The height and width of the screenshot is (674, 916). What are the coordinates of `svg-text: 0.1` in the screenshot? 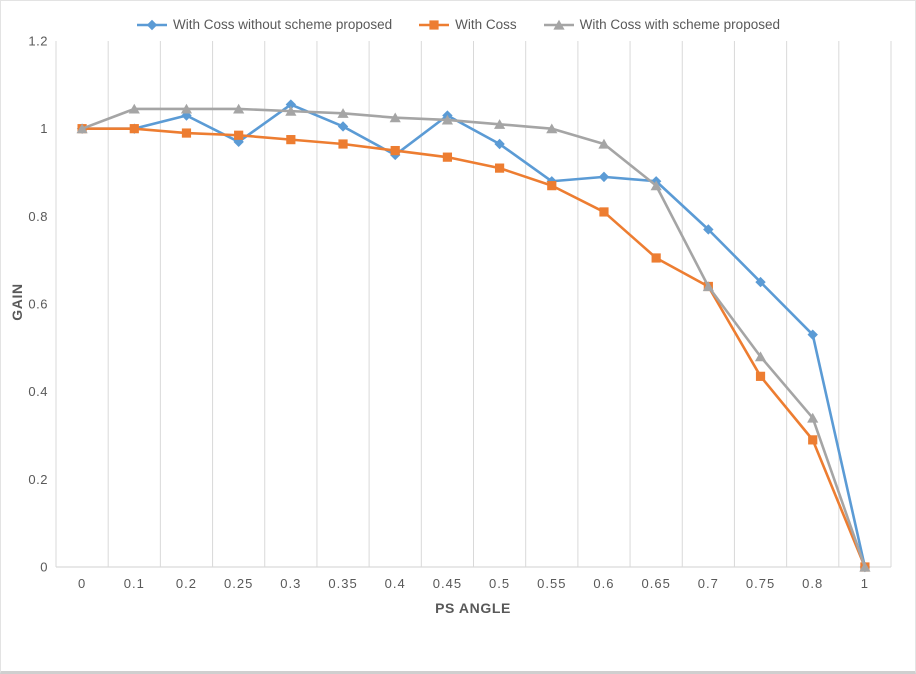 It's located at (134, 583).